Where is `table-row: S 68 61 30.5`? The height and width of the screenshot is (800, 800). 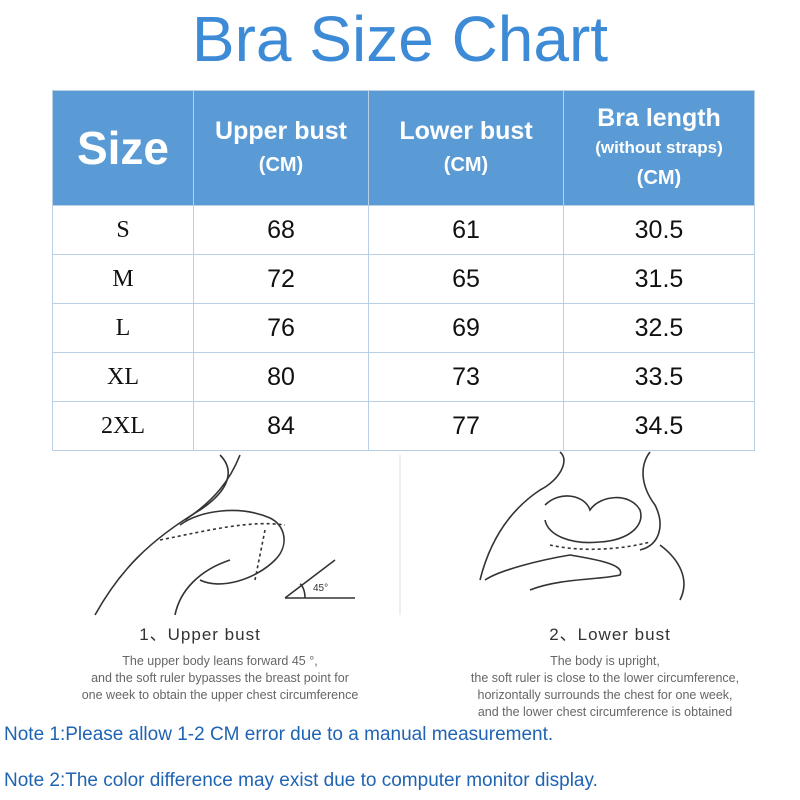 table-row: S 68 61 30.5 is located at coordinates (403, 230).